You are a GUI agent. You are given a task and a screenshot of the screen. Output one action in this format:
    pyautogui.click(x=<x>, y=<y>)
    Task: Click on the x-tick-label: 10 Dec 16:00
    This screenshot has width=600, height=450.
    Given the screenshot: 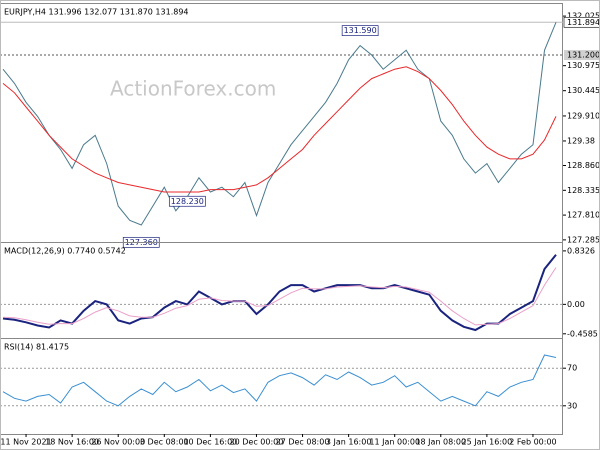 What is the action you would take?
    pyautogui.click(x=210, y=442)
    